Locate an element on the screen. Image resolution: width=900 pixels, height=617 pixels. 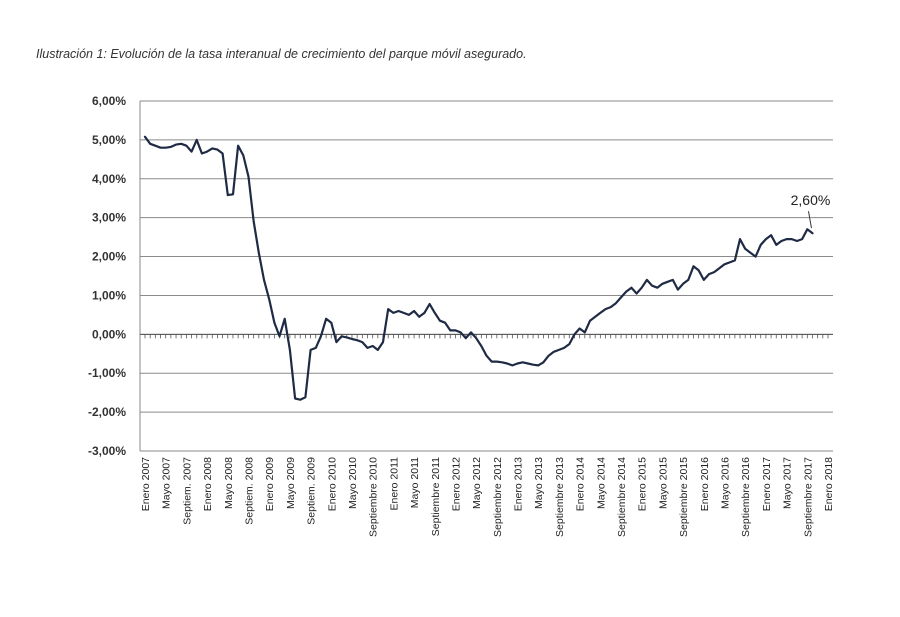
x-tick-label: Septiembre 2017 is located at coordinates (808, 497).